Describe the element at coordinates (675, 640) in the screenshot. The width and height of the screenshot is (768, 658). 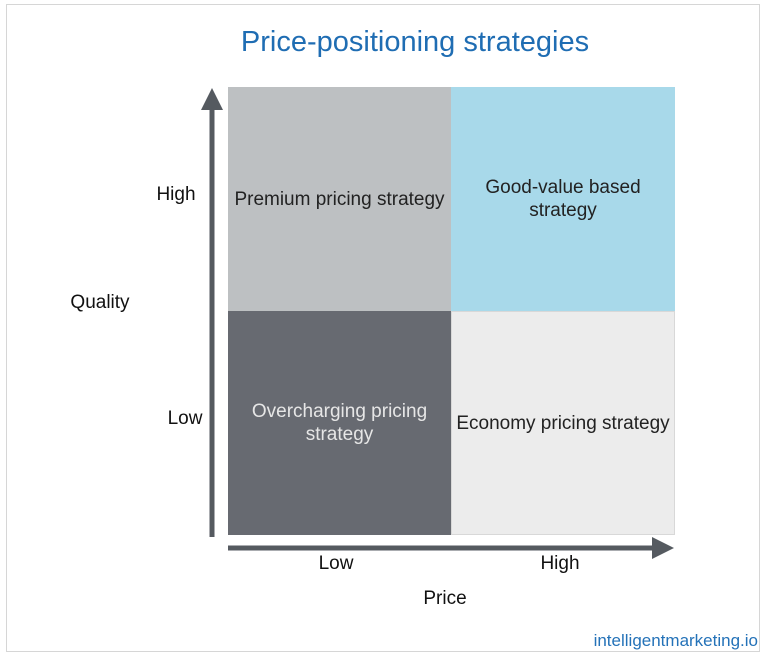
I see `footer: intelligentmarketing.io` at that location.